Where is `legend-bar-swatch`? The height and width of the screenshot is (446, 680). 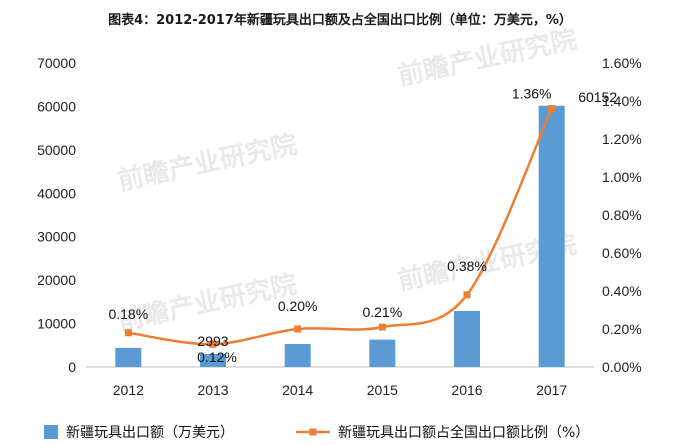
legend-bar-swatch is located at coordinates (51, 432).